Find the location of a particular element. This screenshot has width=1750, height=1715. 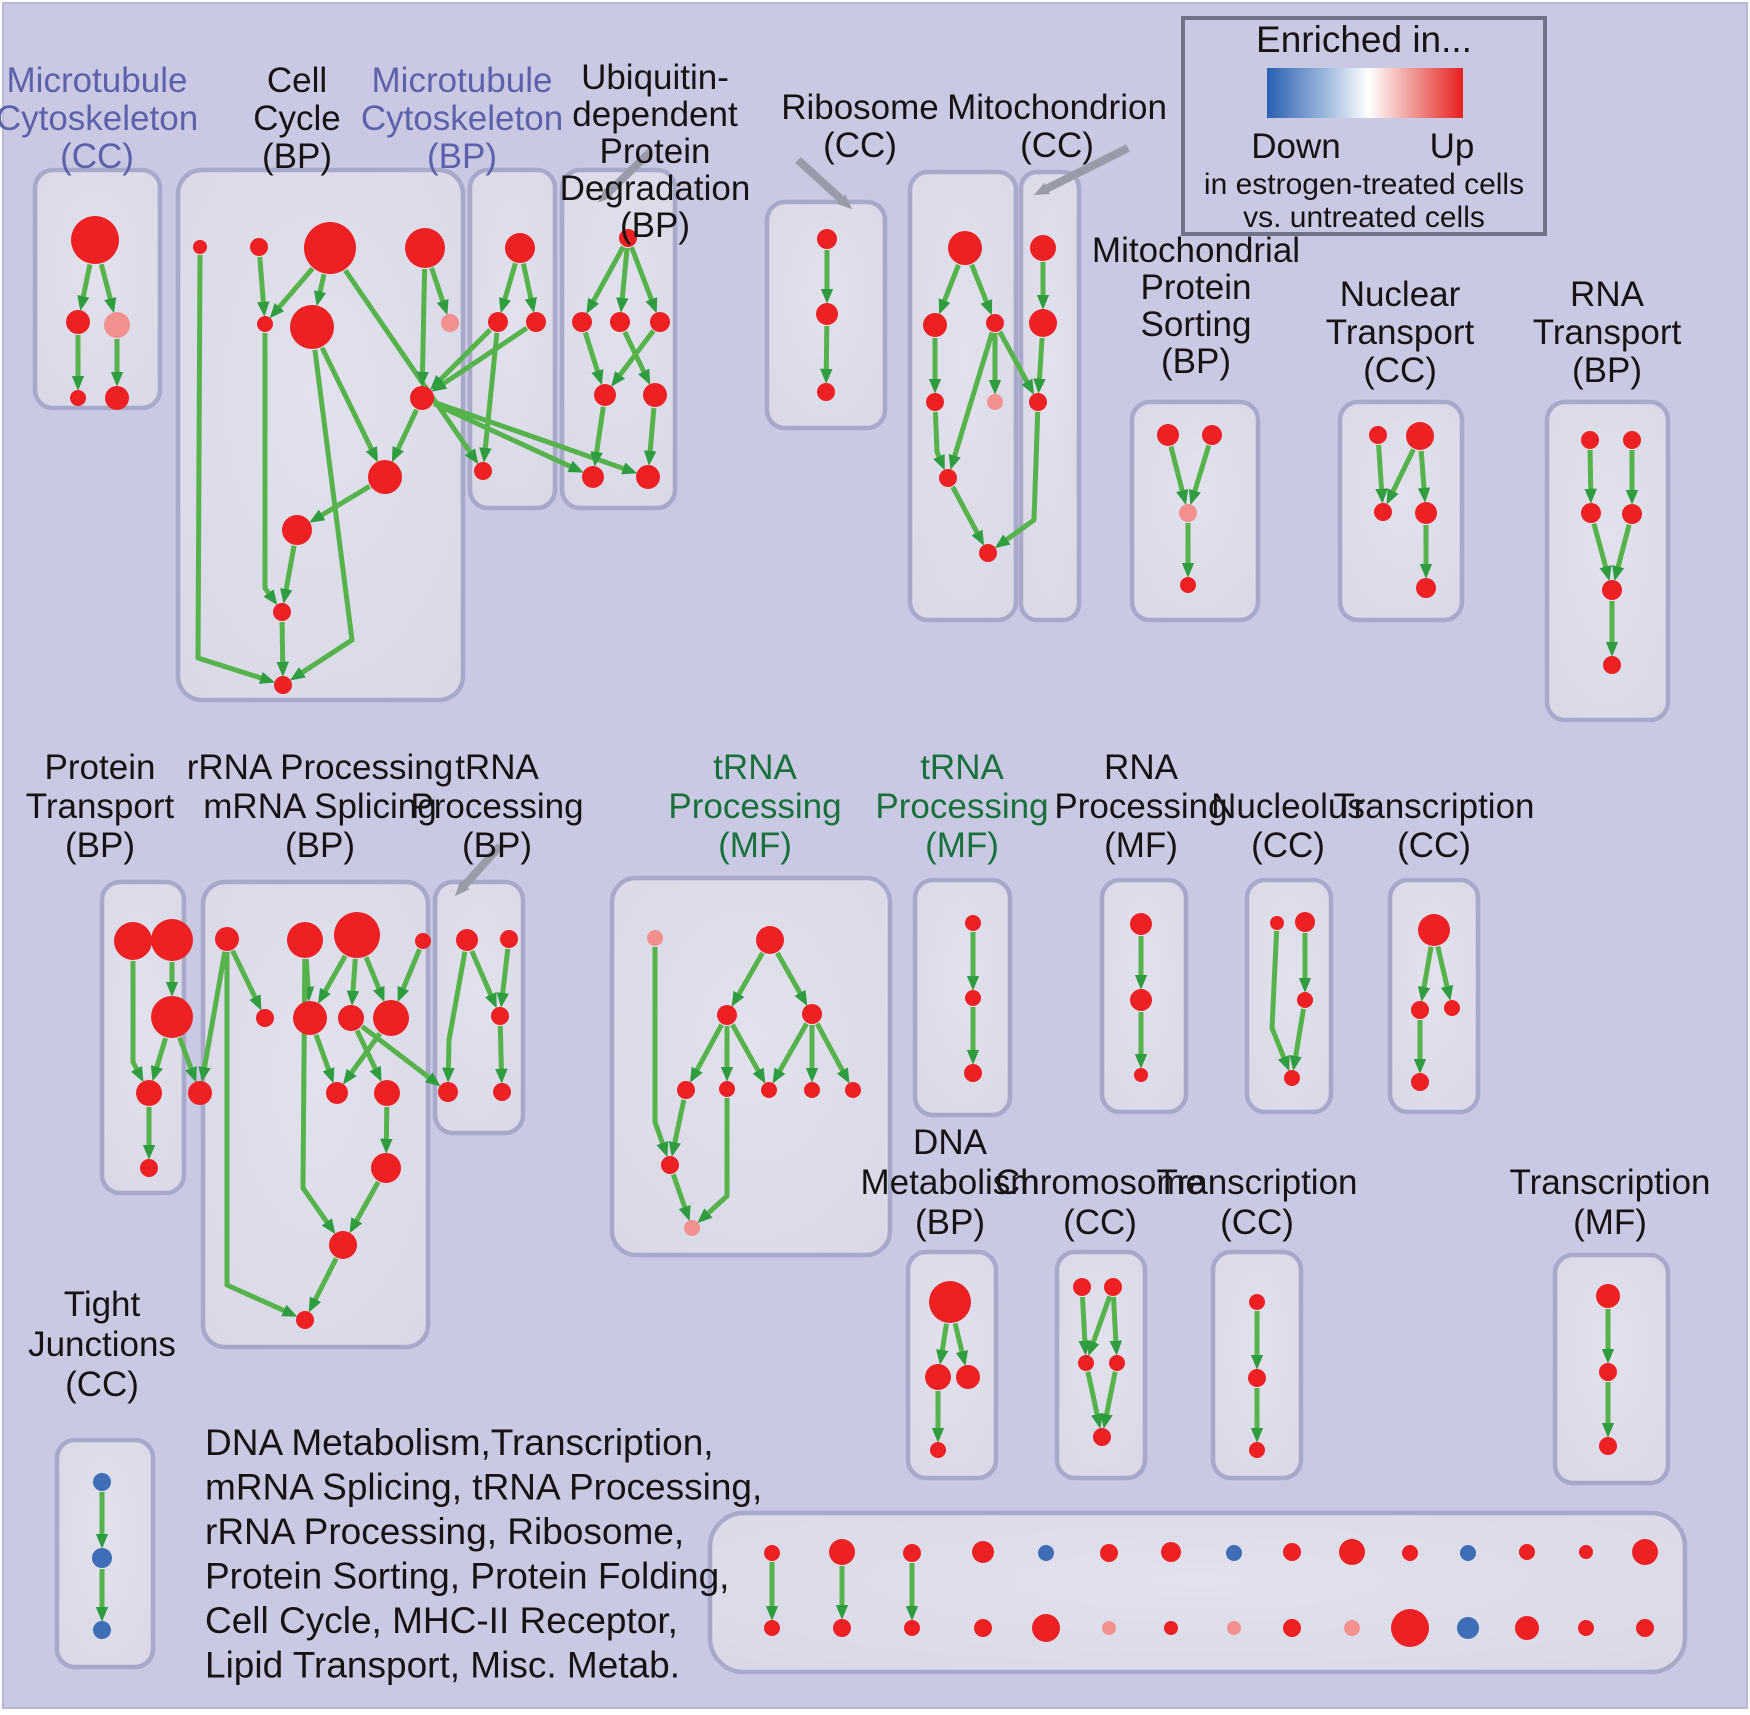

merged-clusters-text-line: Cell Cycle, MHC-II Receptor, is located at coordinates (441, 1620).